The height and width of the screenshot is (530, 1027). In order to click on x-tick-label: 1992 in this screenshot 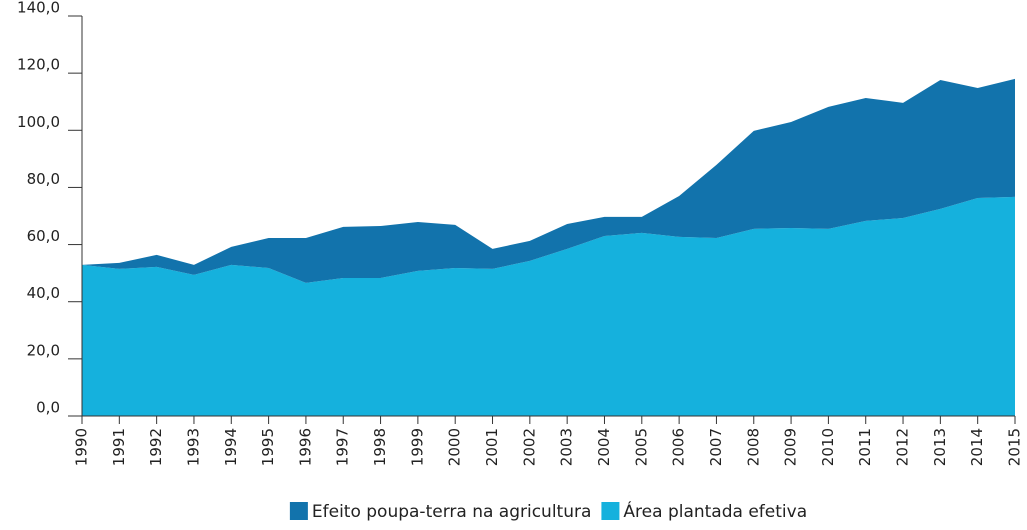, I will do `click(156, 447)`.